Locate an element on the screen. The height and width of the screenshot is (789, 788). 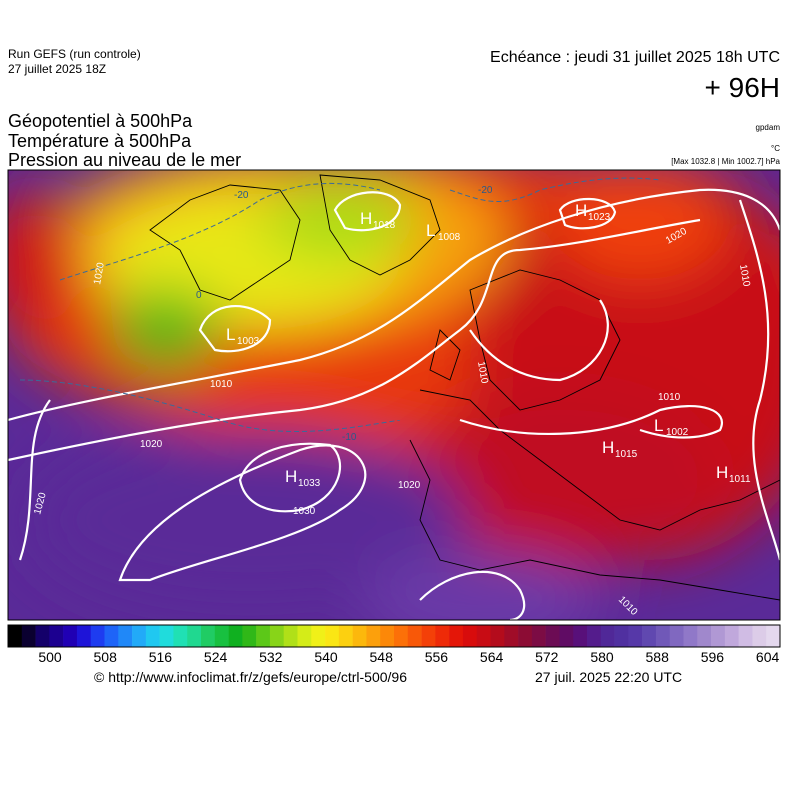
pressure-center: H 1033 is located at coordinates (303, 478).